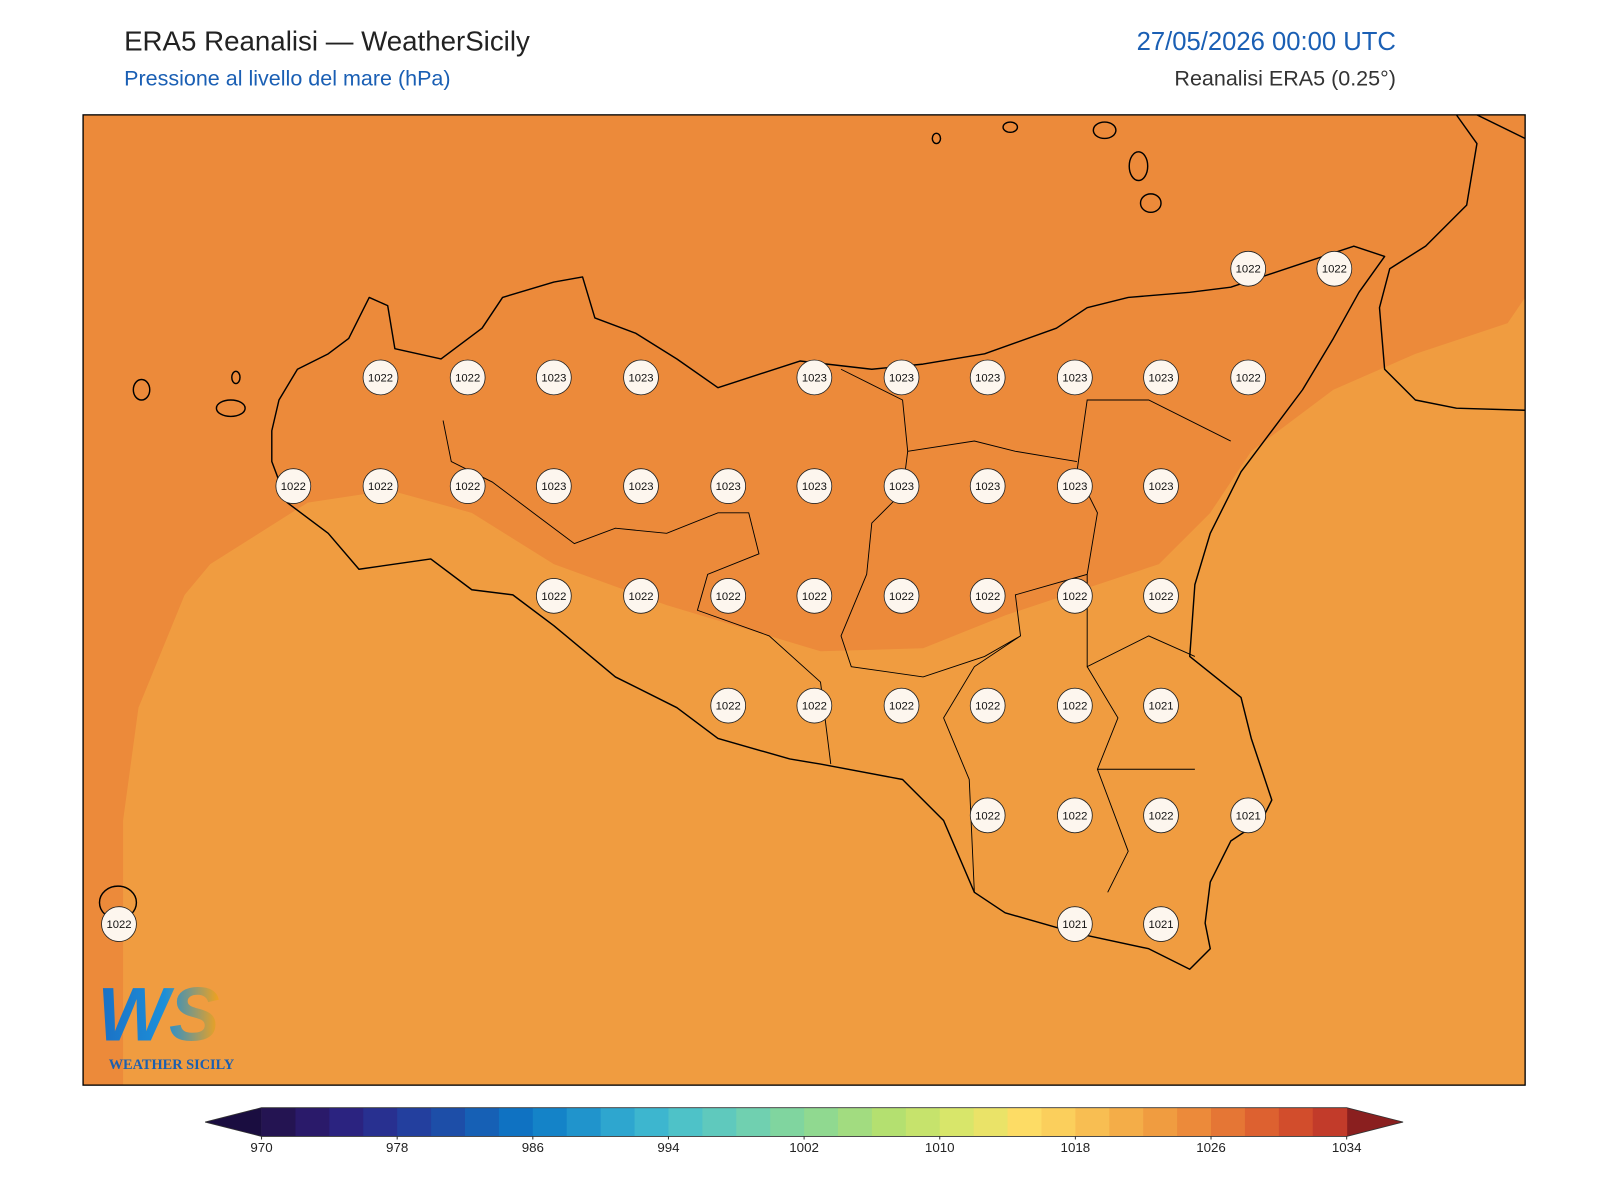  What do you see at coordinates (397, 1147) in the screenshot?
I see `colorbar-tick-label: 978` at bounding box center [397, 1147].